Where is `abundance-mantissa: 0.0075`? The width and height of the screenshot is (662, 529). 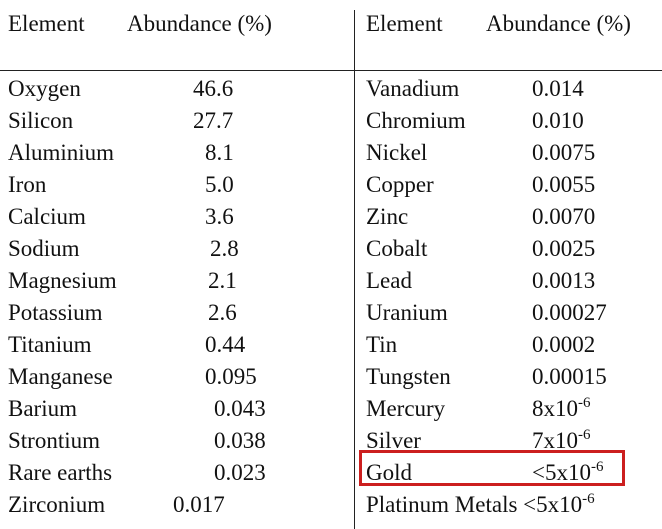
abundance-mantissa: 0.0075 is located at coordinates (564, 152).